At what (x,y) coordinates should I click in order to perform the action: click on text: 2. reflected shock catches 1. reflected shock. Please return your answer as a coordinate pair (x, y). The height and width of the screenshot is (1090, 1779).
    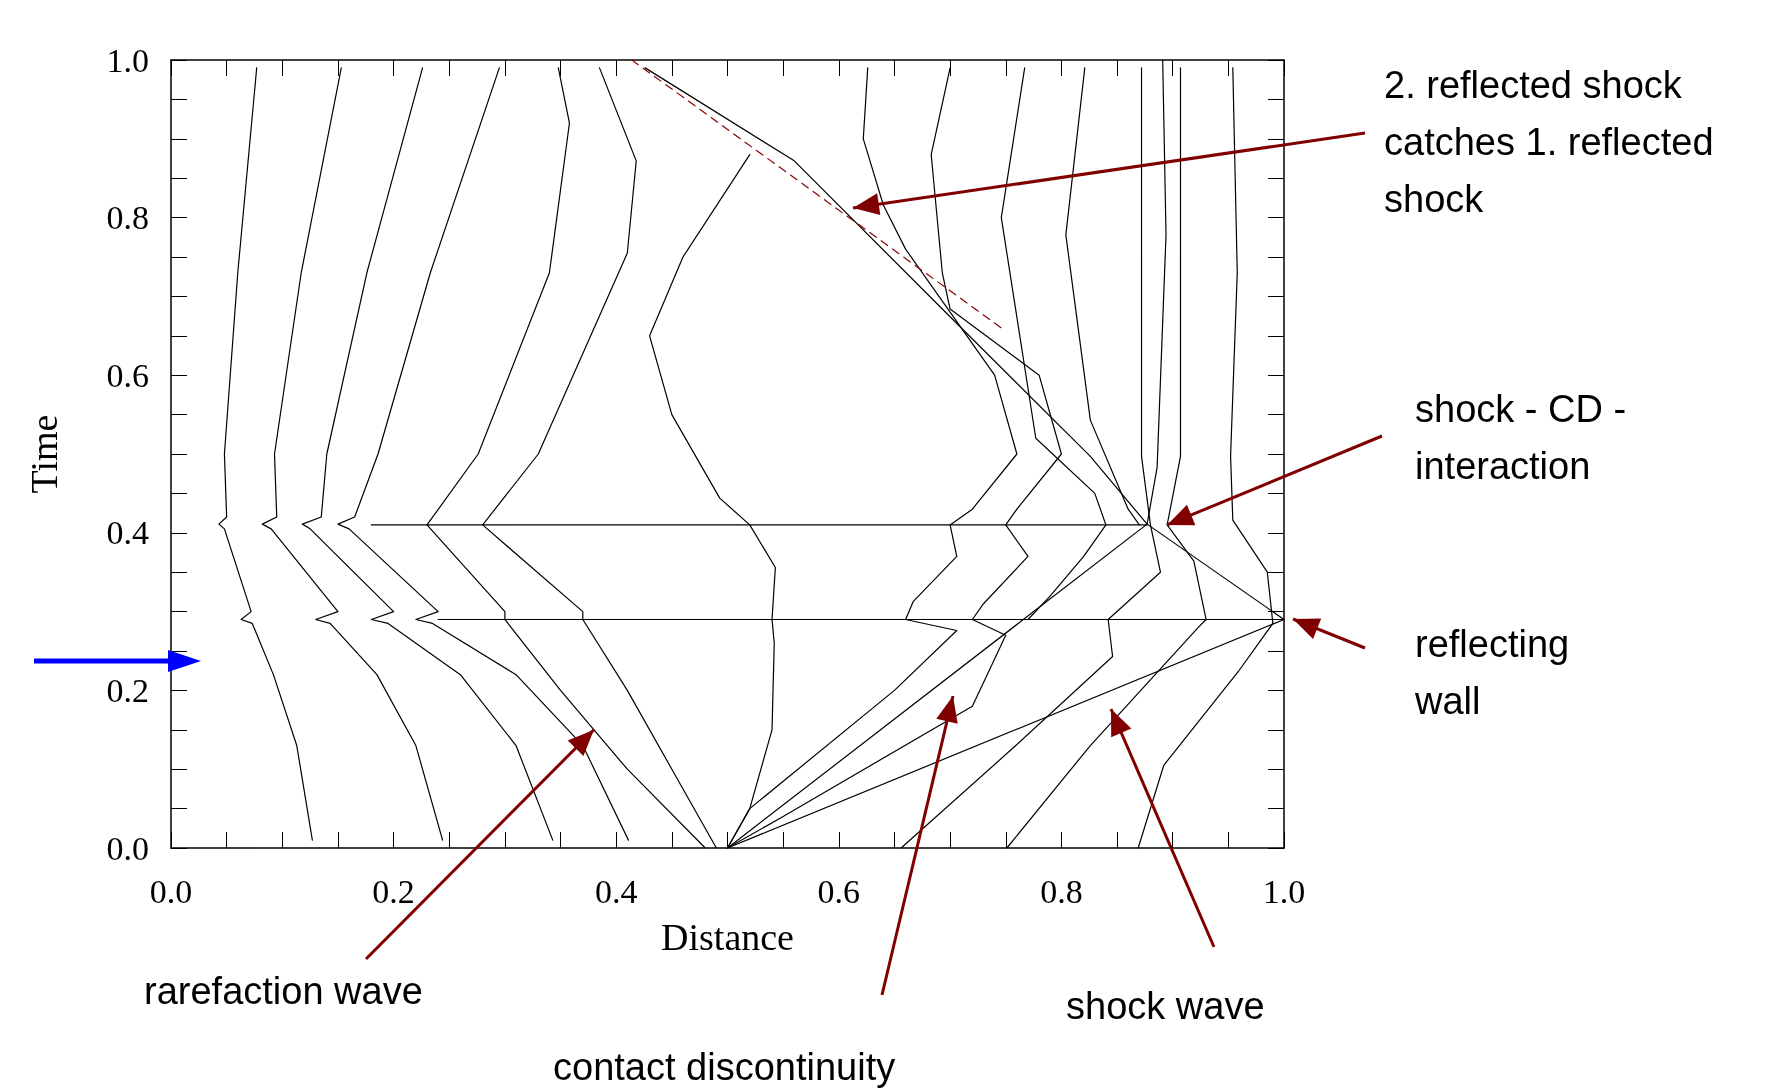
    Looking at the image, I should click on (1554, 141).